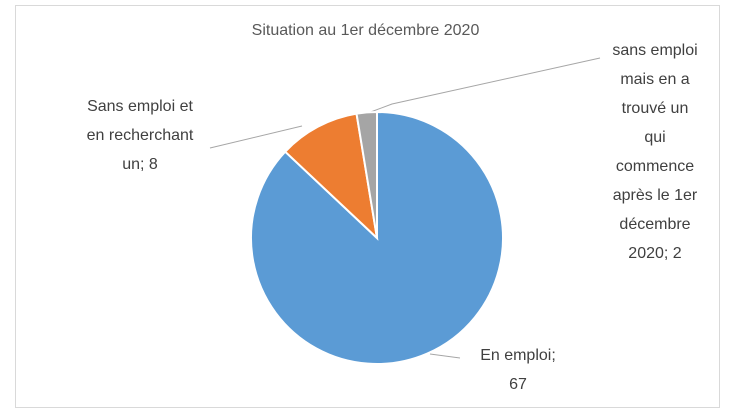 The width and height of the screenshot is (731, 416). Describe the element at coordinates (365, 30) in the screenshot. I see `chart-title: Situation au 1er décembre 2020` at that location.